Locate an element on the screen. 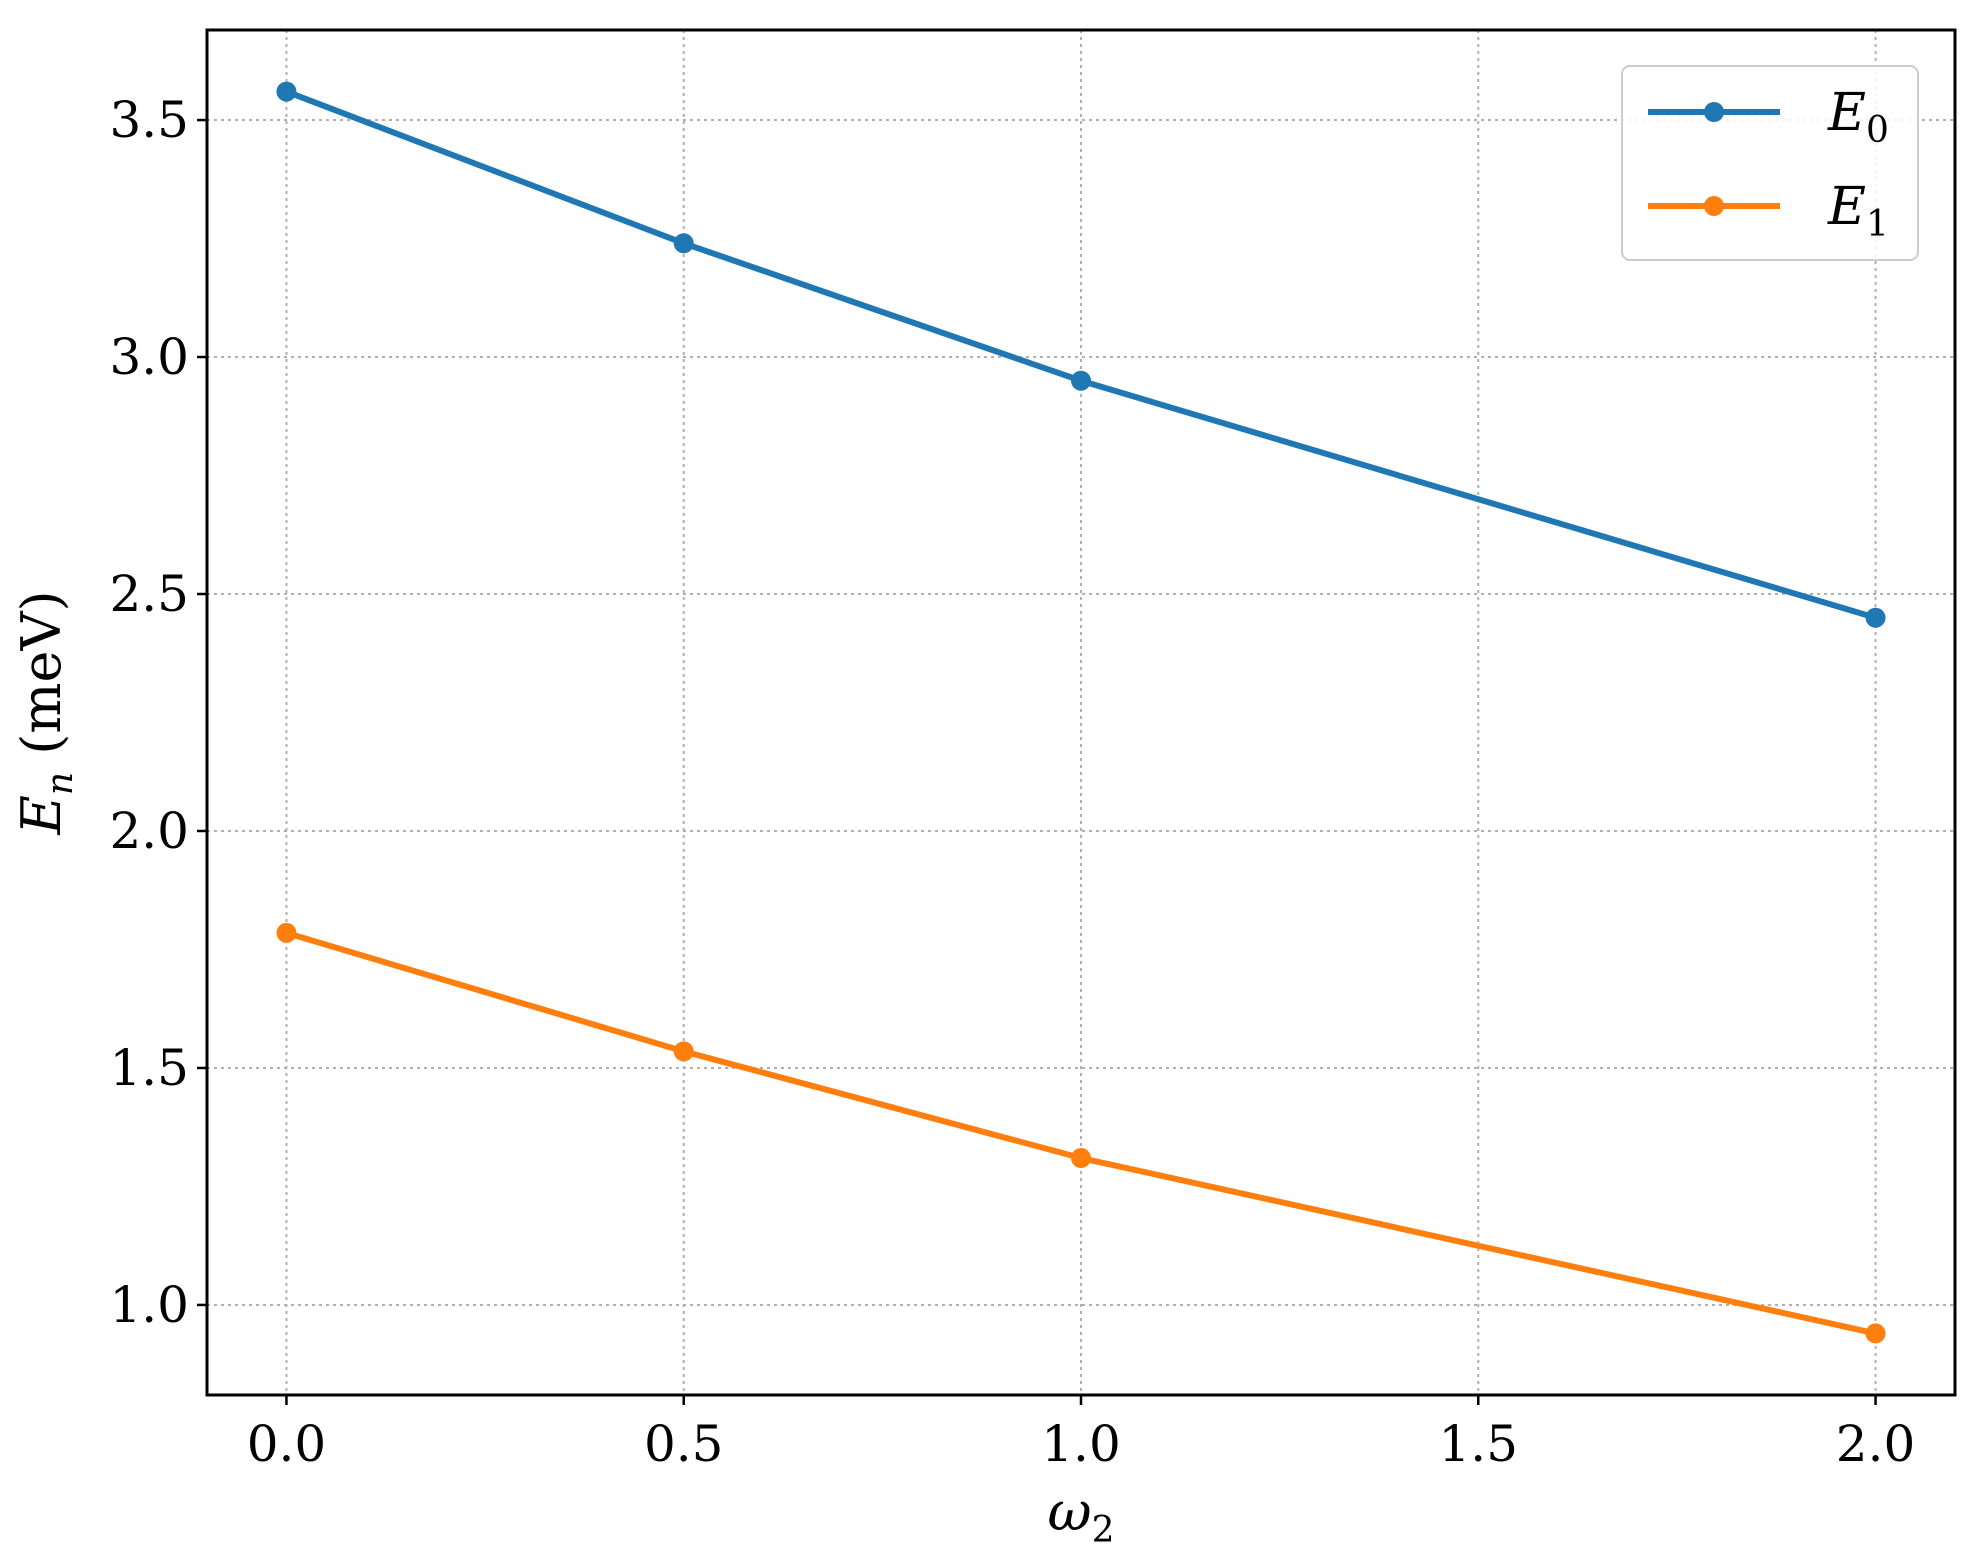  y-tick-label: 3.5 is located at coordinates (149, 120).